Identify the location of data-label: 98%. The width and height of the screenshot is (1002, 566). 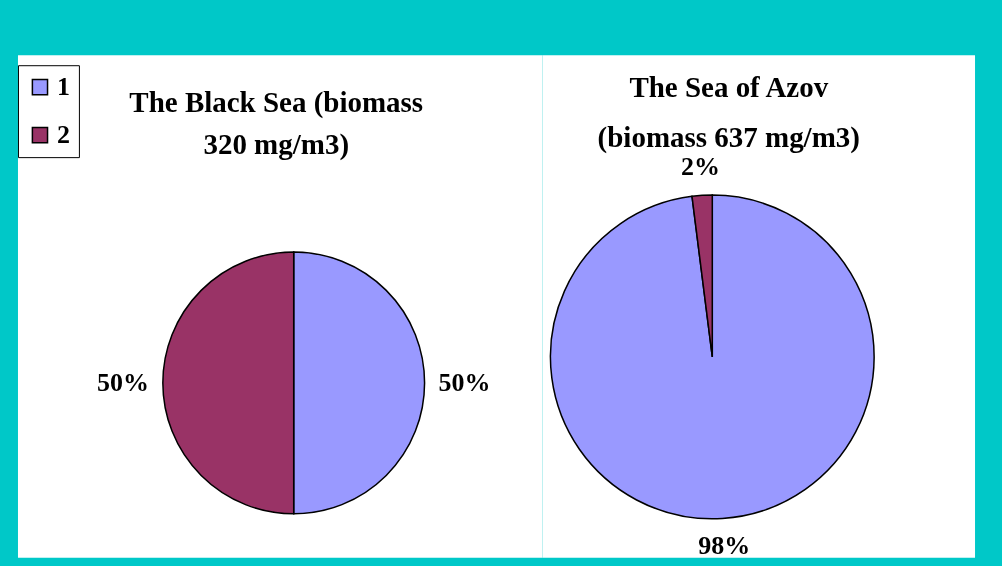
(724, 546).